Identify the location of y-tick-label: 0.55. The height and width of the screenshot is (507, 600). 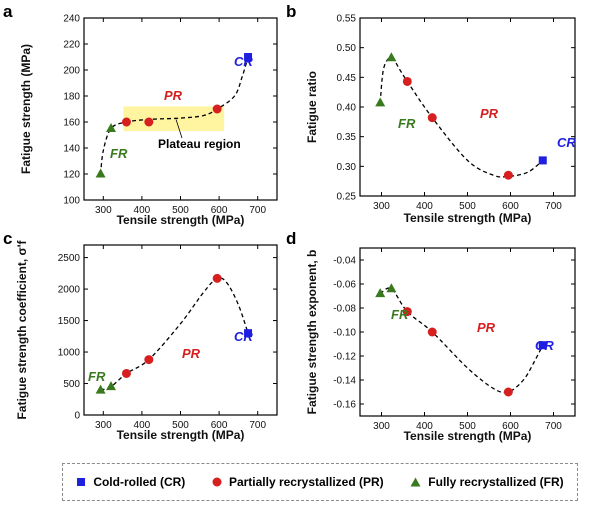
(347, 19).